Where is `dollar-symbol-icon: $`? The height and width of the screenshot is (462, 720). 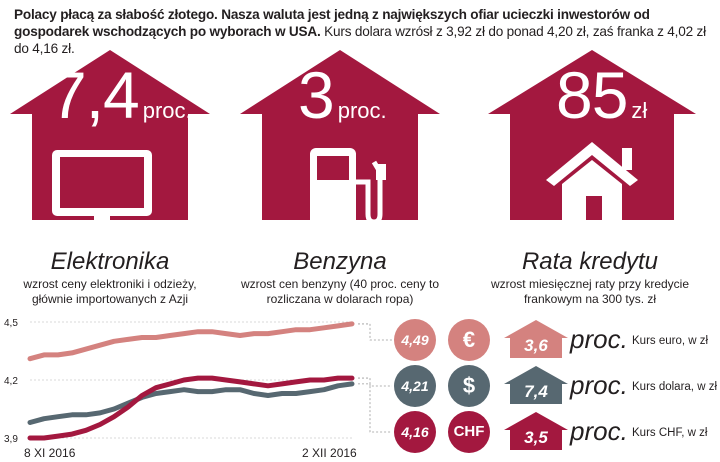
dollar-symbol-icon: $ is located at coordinates (469, 386).